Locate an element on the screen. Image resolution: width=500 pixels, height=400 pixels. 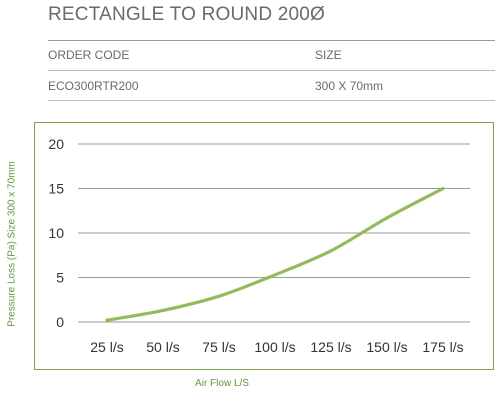
y-tick-label: 5 is located at coordinates (60, 278).